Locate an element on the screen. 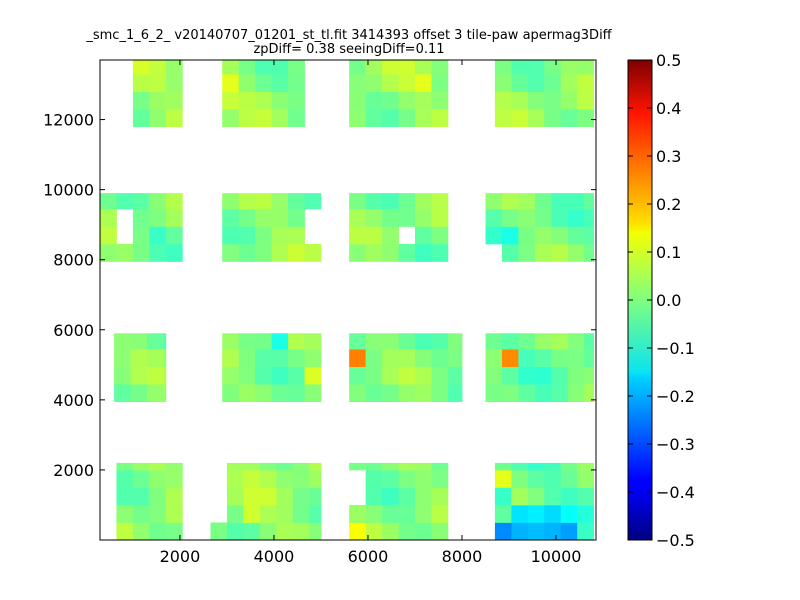  colorbar-tick-label: −0.5 is located at coordinates (675, 540).